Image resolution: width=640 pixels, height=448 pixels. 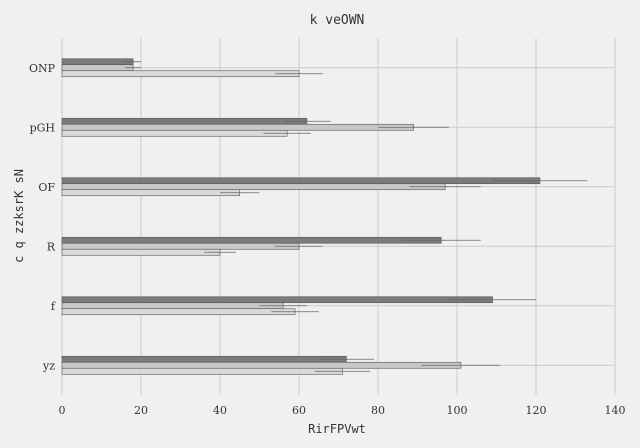 I want to click on x-tick-label: 60, so click(x=299, y=410).